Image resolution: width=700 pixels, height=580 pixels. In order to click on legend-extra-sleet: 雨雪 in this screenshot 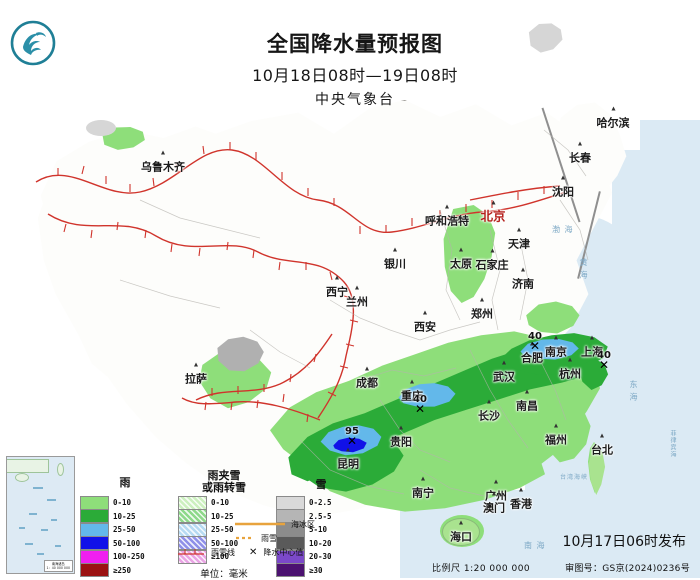, I will do `click(296, 538)`.